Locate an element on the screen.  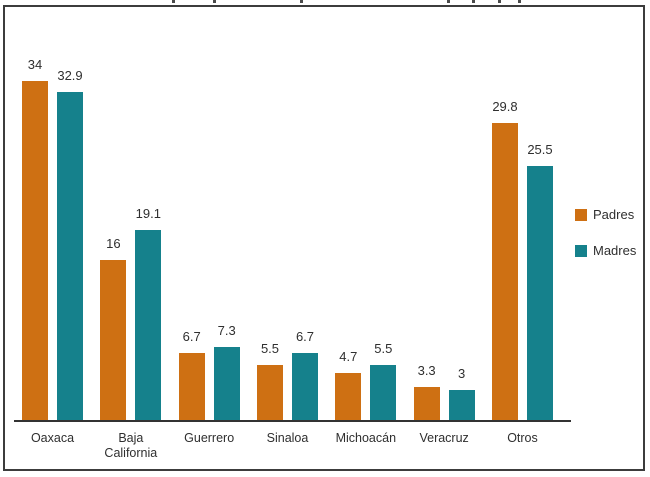
value-label-madres-6: 25.5 is located at coordinates (540, 149).